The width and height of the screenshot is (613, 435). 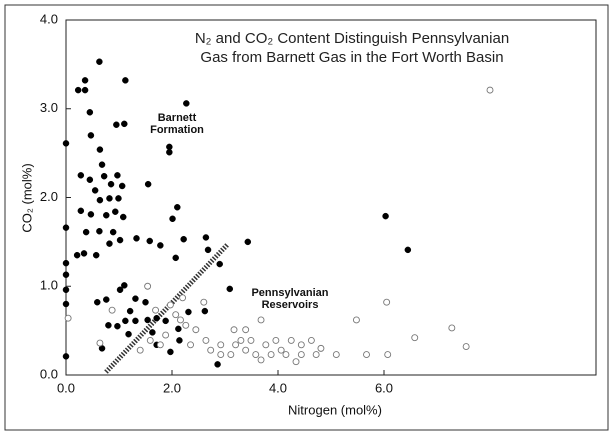 What do you see at coordinates (26, 197) in the screenshot?
I see `y-axis-label: CO₂ (mol%)` at bounding box center [26, 197].